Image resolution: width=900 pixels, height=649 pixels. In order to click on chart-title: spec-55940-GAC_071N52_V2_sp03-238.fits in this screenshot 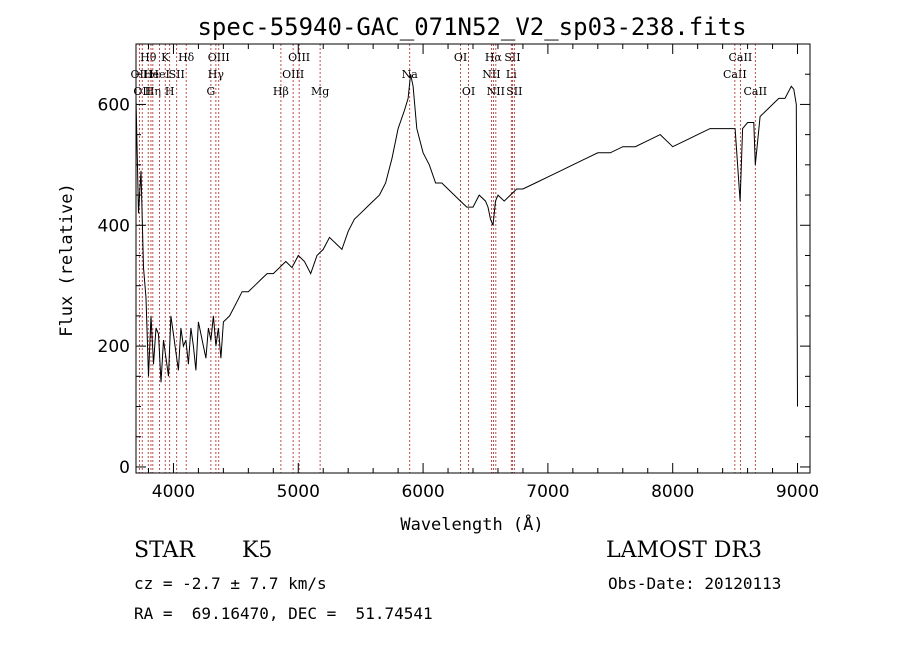, I will do `click(471, 27)`.